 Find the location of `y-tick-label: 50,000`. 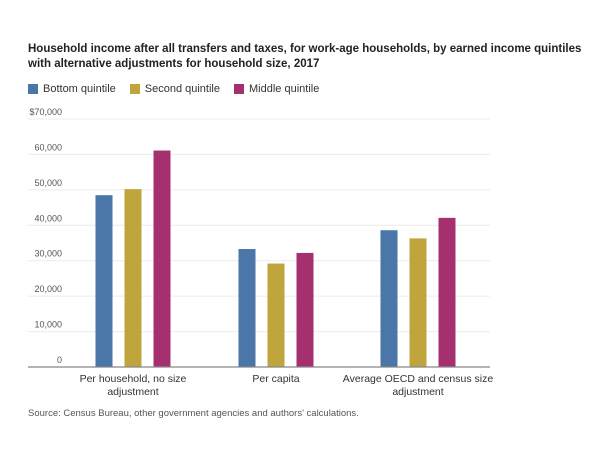

y-tick-label: 50,000 is located at coordinates (48, 183).